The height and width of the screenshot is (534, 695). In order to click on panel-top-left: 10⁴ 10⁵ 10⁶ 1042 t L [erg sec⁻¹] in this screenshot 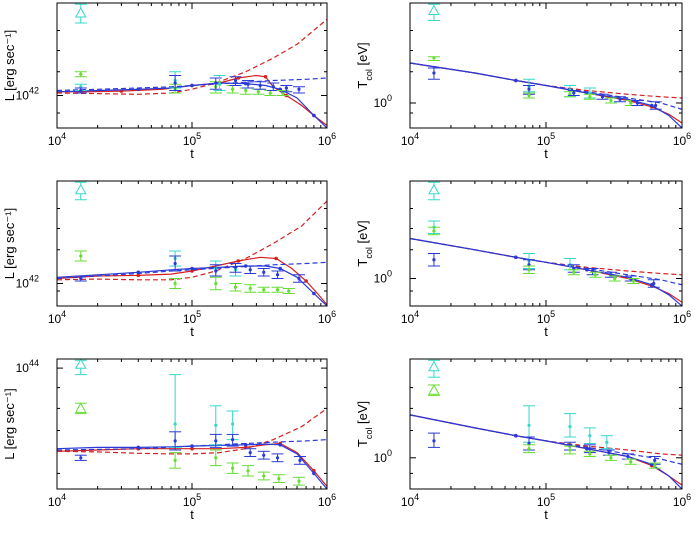, I will do `click(169, 81)`.